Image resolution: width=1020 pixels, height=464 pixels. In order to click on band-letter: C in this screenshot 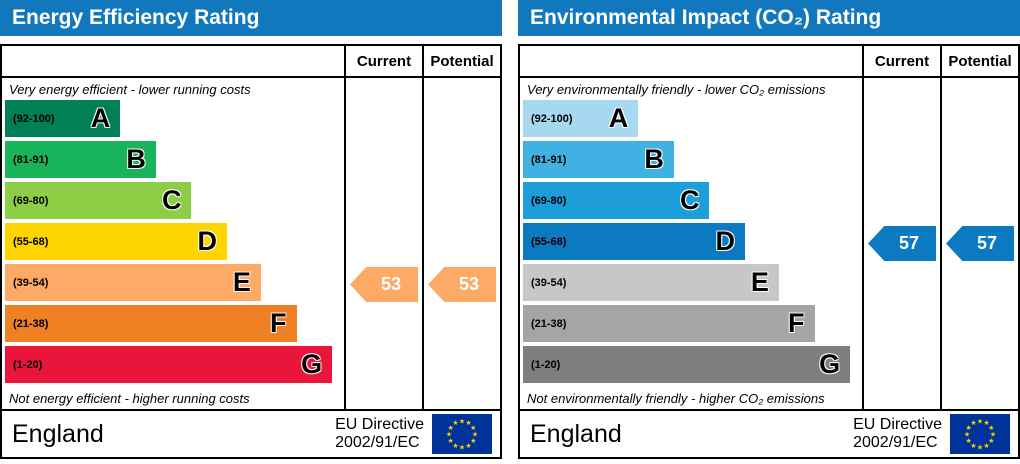, I will do `click(171, 200)`.